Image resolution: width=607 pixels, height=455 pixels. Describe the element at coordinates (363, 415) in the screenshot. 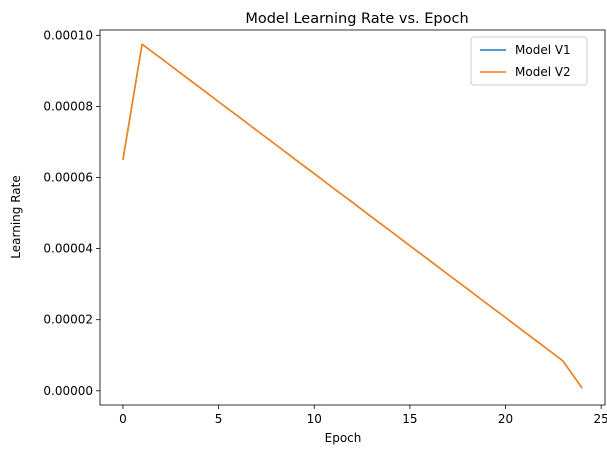

I see `x-axis-ticks: 0 5 10 15 20 25` at that location.